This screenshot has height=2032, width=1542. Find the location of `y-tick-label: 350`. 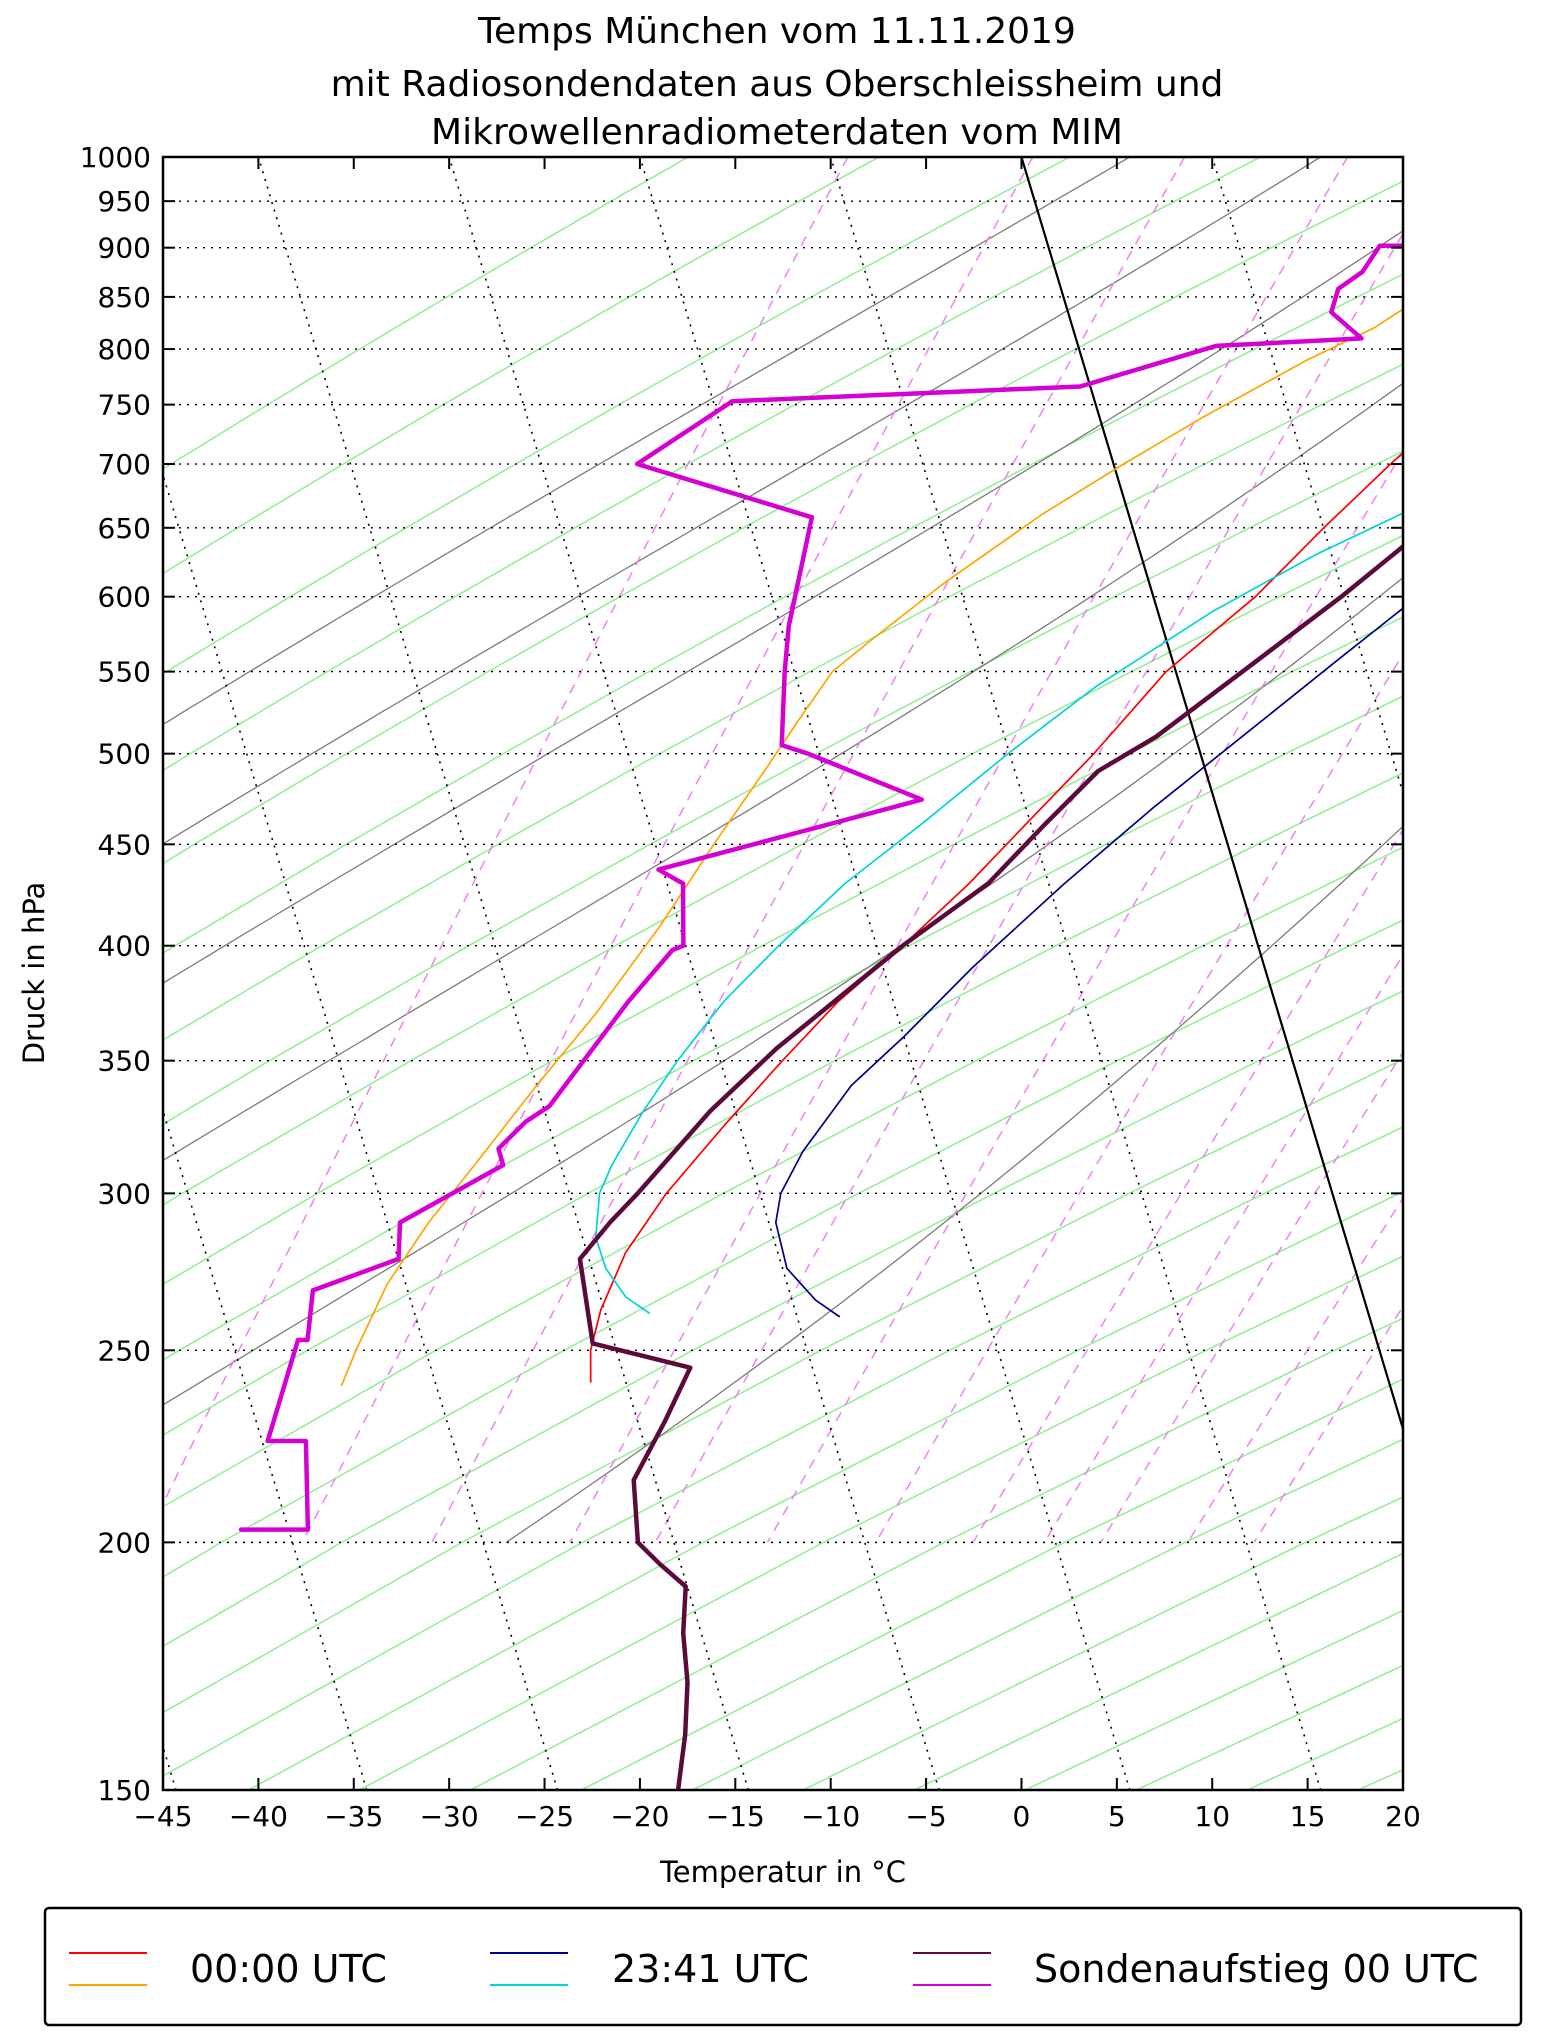

y-tick-label: 350 is located at coordinates (124, 1061).